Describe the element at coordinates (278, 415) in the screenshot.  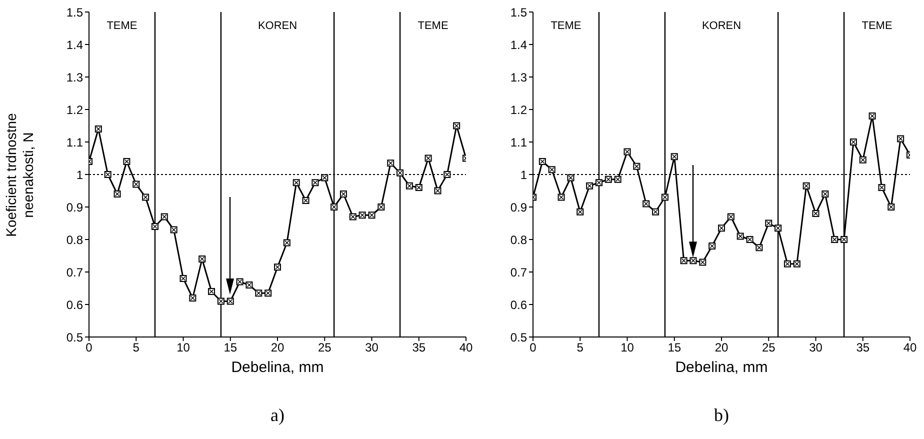
I see `text: a)` at that location.